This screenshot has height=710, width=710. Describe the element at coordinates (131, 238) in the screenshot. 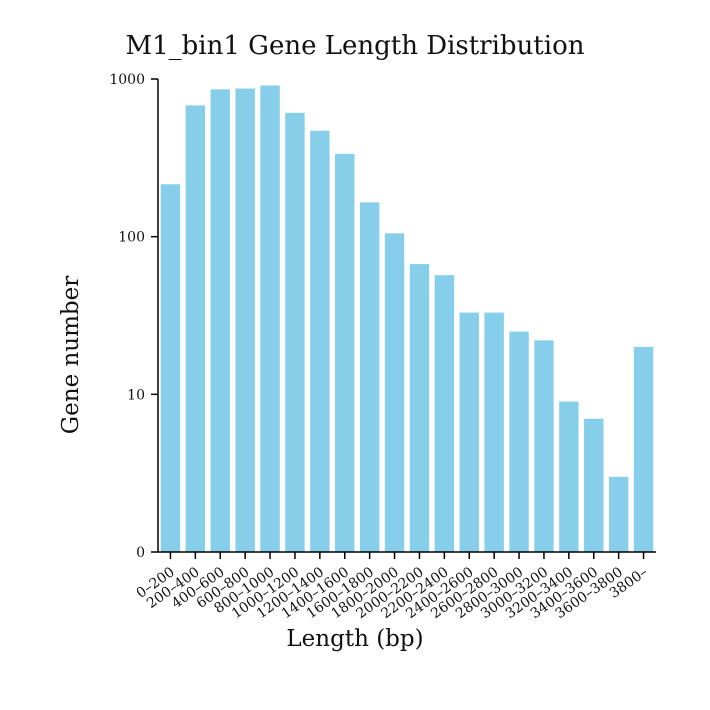

I see `y-tick-label-2: 100` at that location.